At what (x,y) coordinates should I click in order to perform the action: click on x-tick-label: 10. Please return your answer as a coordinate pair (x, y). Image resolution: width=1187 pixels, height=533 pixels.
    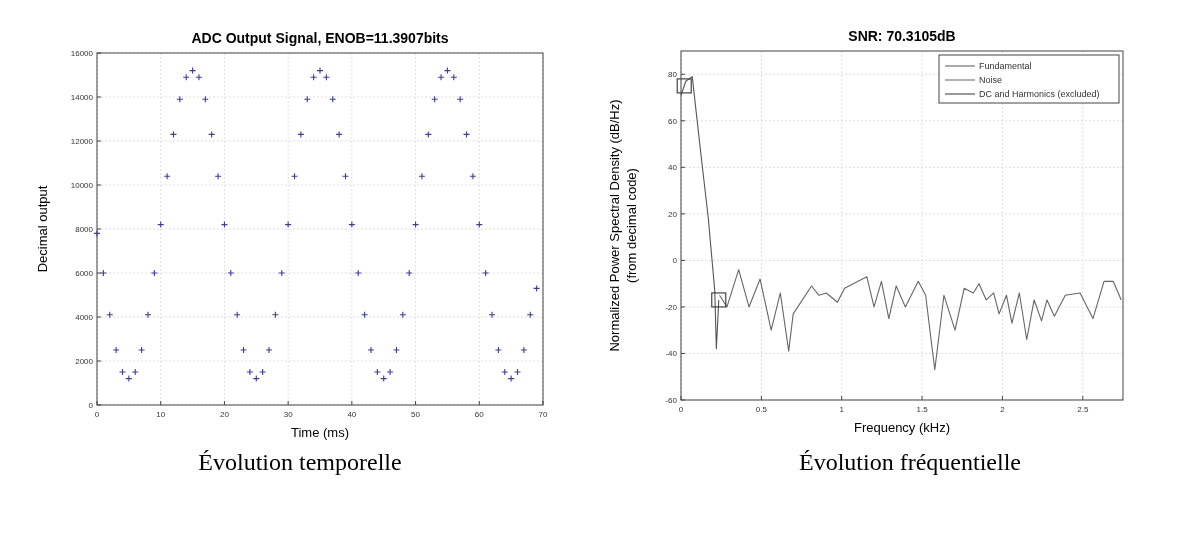
    Looking at the image, I should click on (161, 414).